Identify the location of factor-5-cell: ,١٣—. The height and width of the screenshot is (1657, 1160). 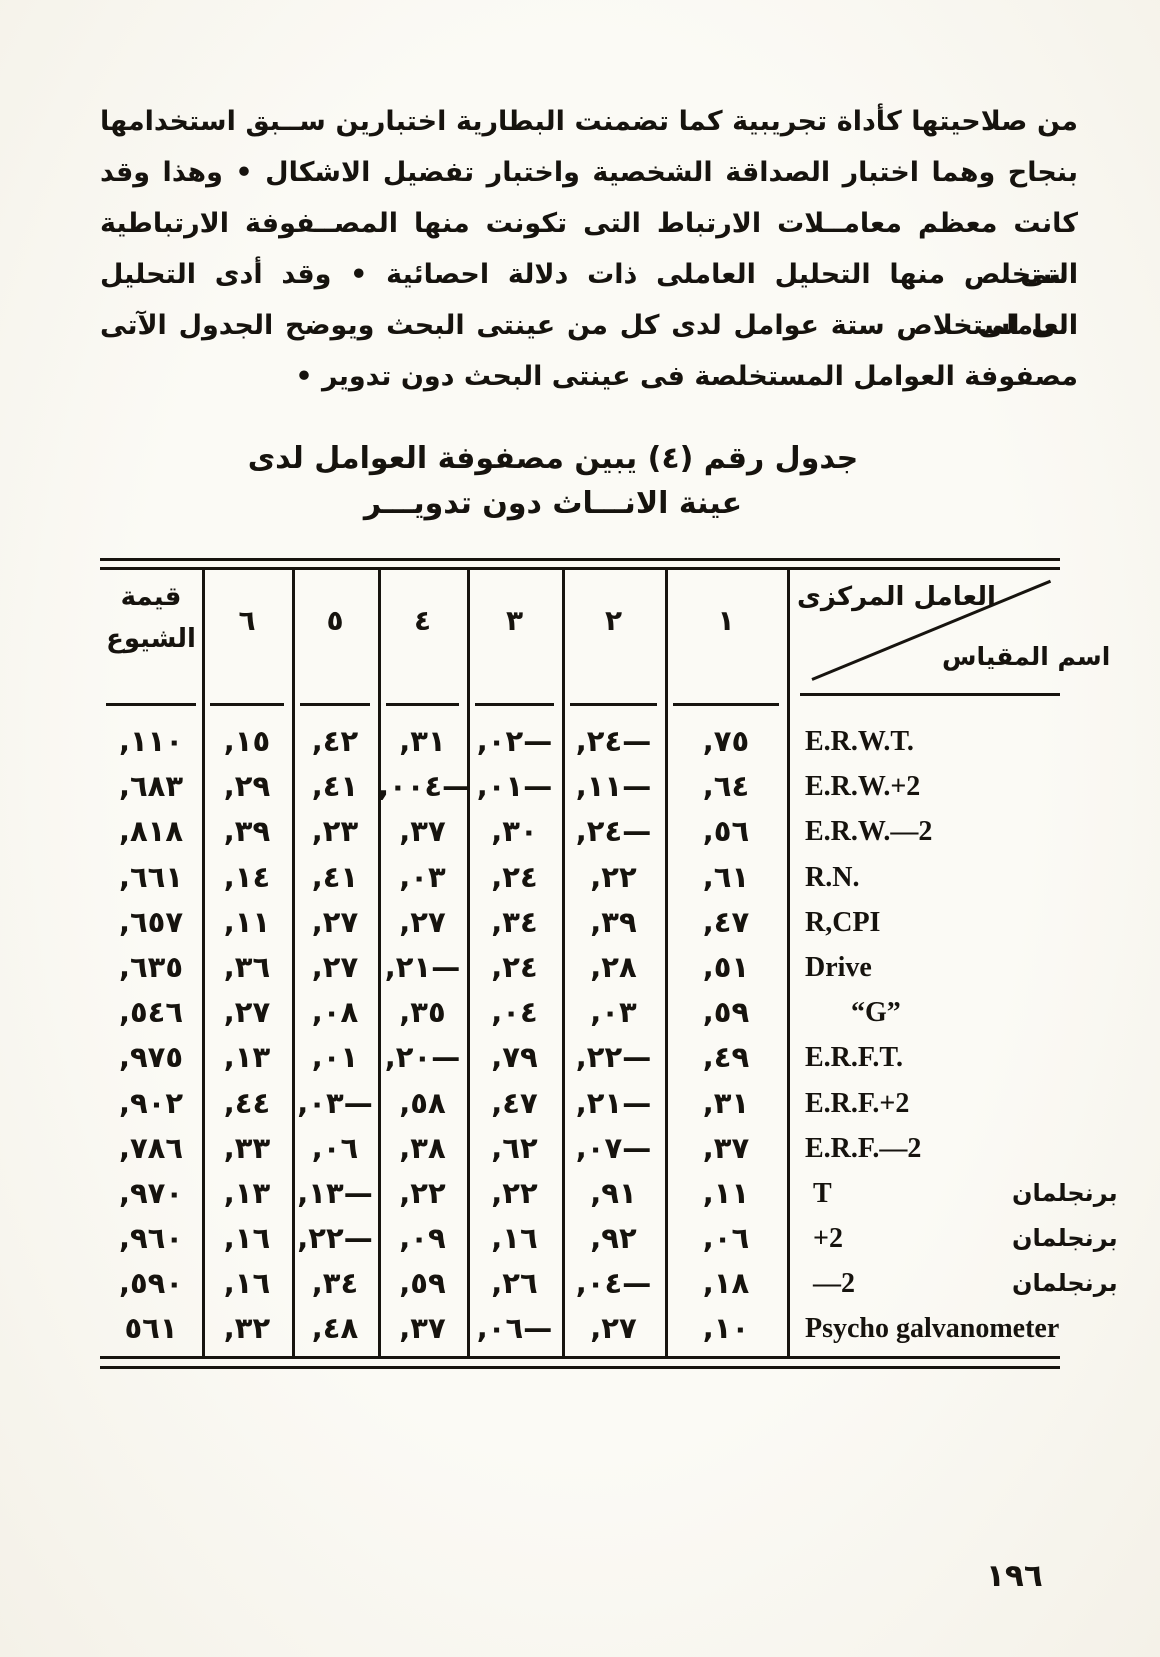
(335, 1192).